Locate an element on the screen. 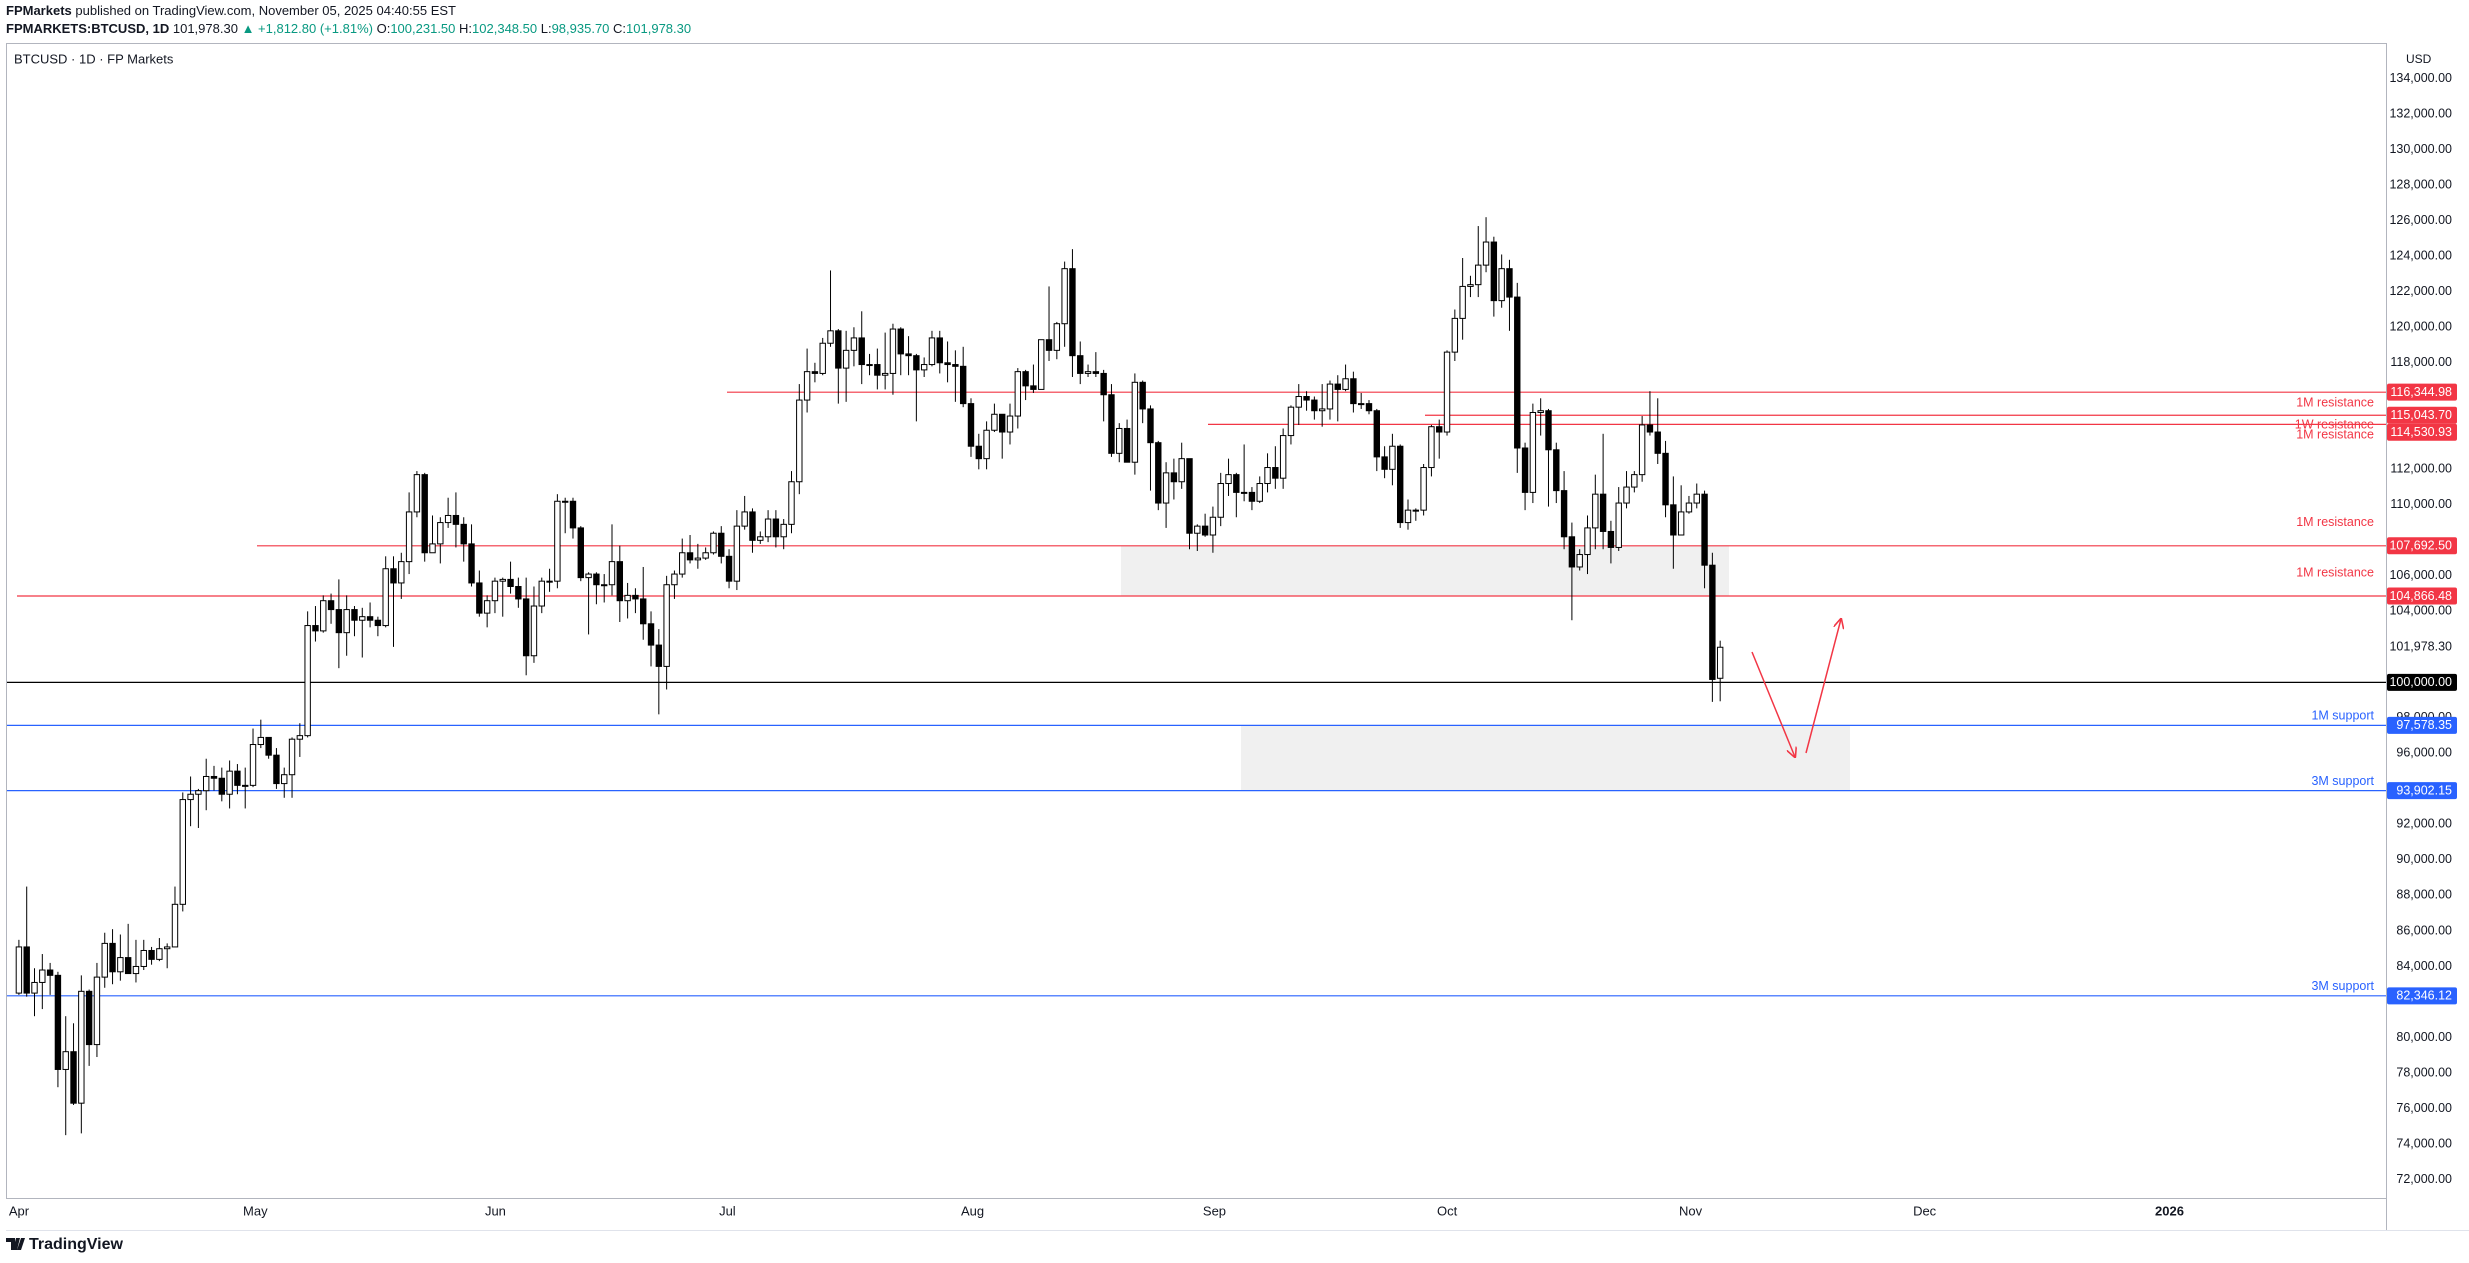 The image size is (2469, 1263). price-badge-label: 116,344.98 is located at coordinates (2421, 392).